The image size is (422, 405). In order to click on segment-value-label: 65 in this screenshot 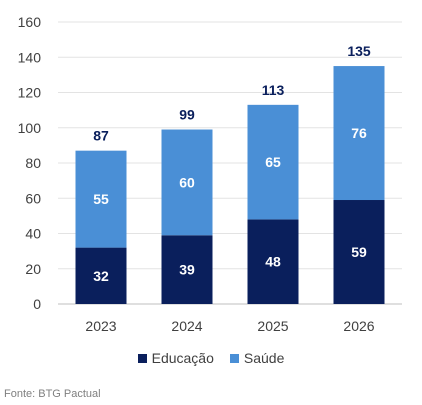, I will do `click(273, 162)`.